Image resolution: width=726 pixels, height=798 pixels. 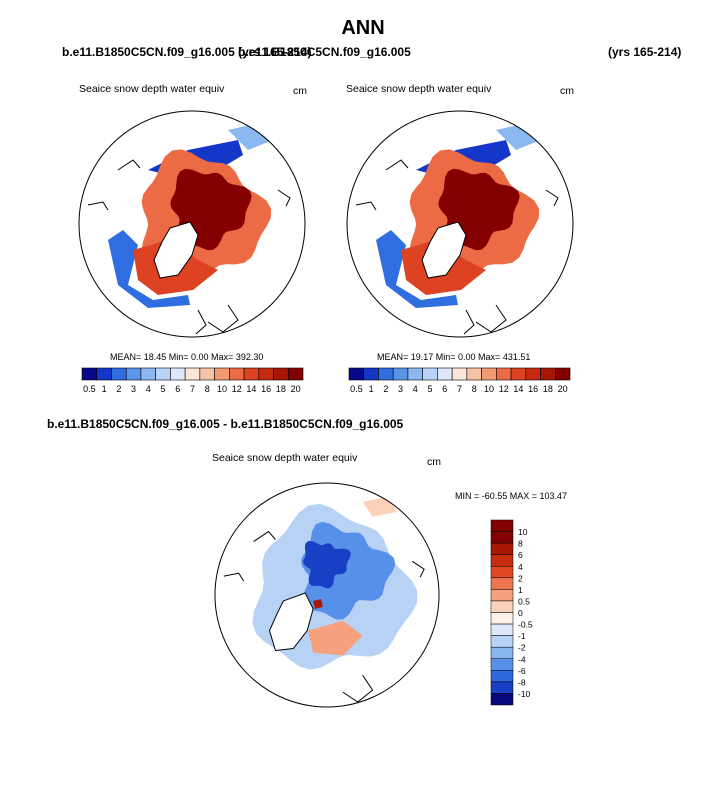 I want to click on panel2-colorbar: 0.5 1 2 3 4 5 6 7 8 10 12 14 16 18 20, so click(x=459, y=380).